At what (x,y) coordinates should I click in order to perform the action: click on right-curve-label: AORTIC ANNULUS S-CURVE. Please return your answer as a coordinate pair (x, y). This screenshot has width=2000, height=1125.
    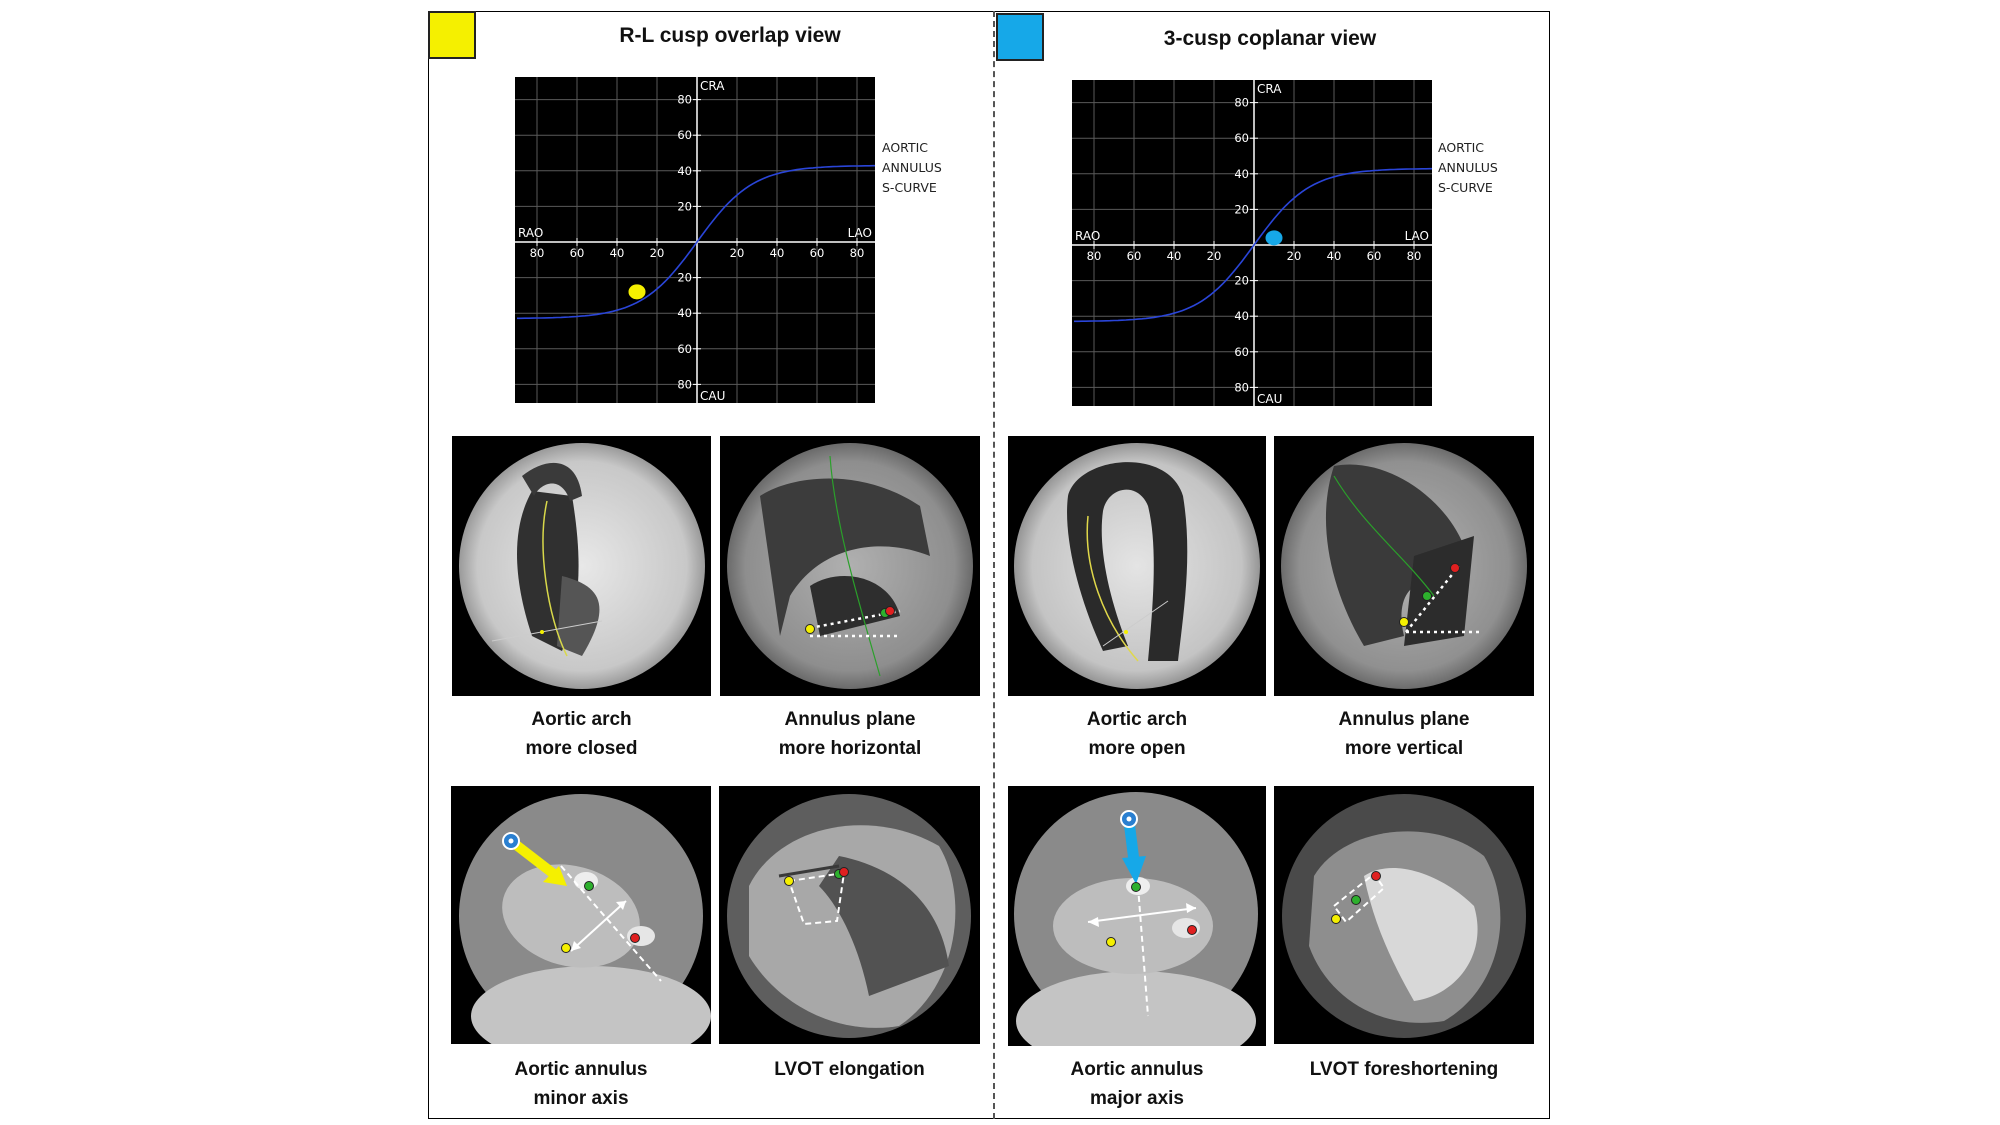
    Looking at the image, I should click on (1468, 168).